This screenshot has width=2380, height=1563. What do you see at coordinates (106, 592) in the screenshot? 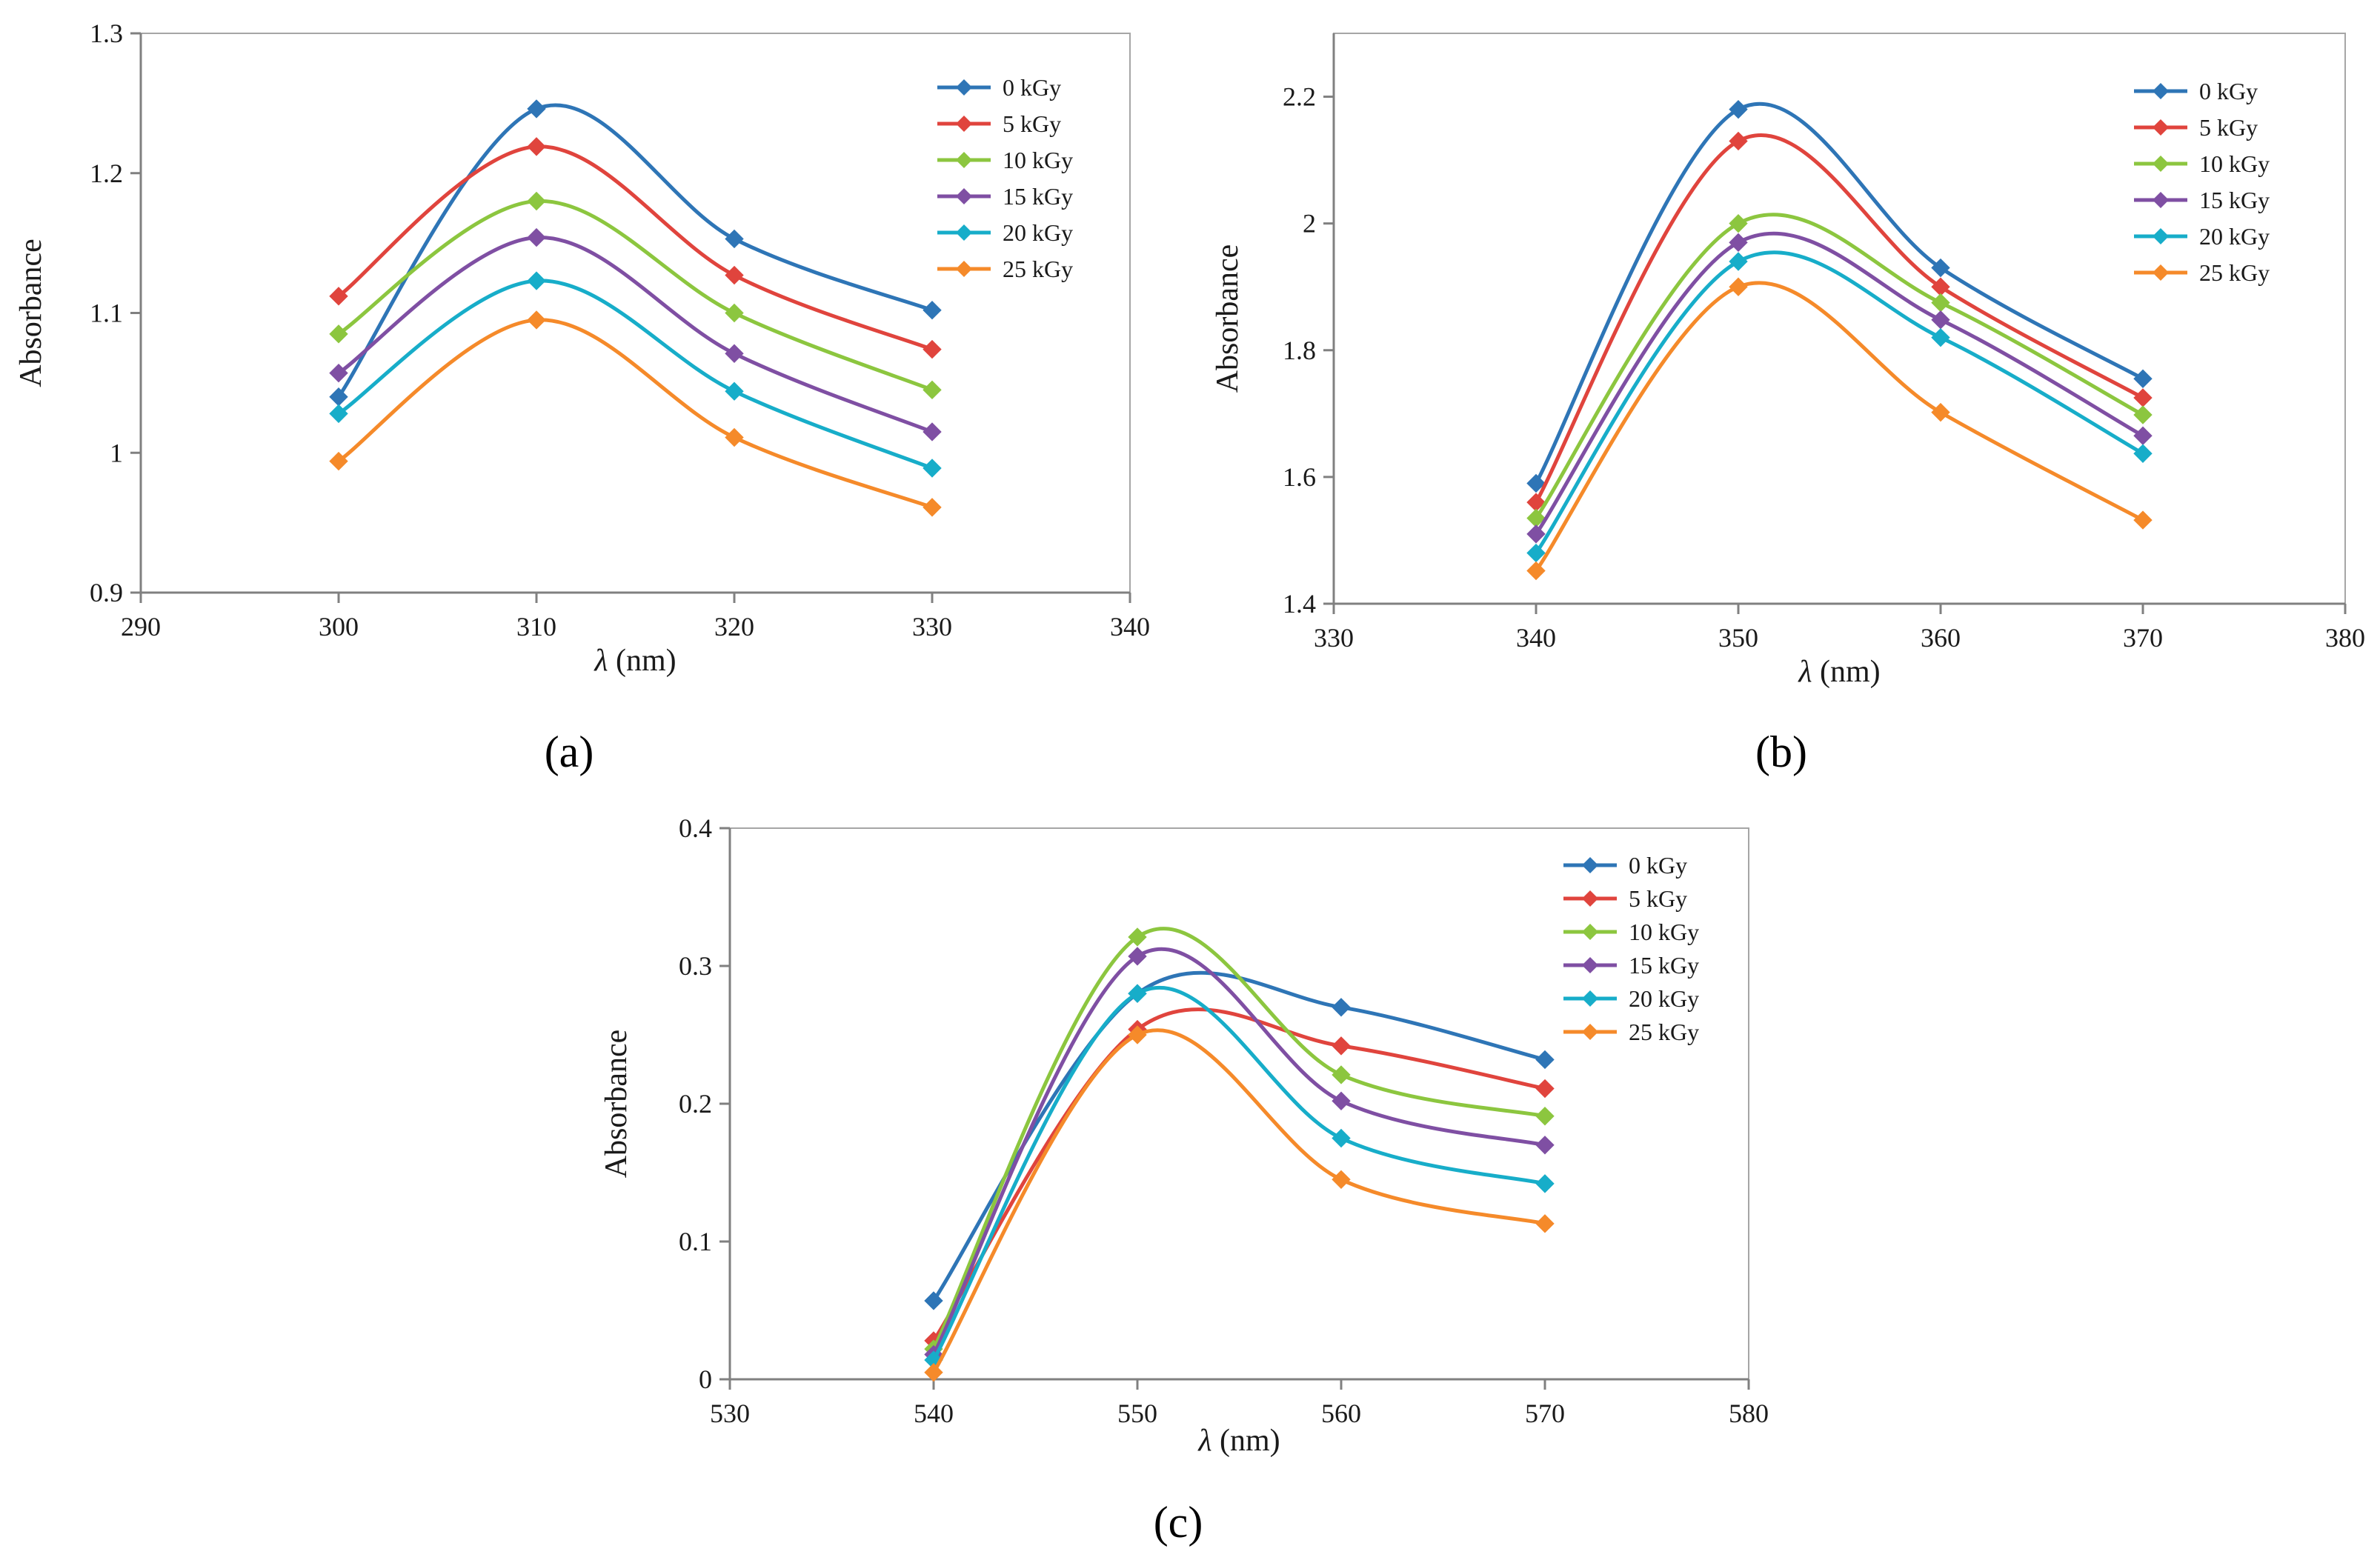
I see `y-tick-label: 0.9` at bounding box center [106, 592].